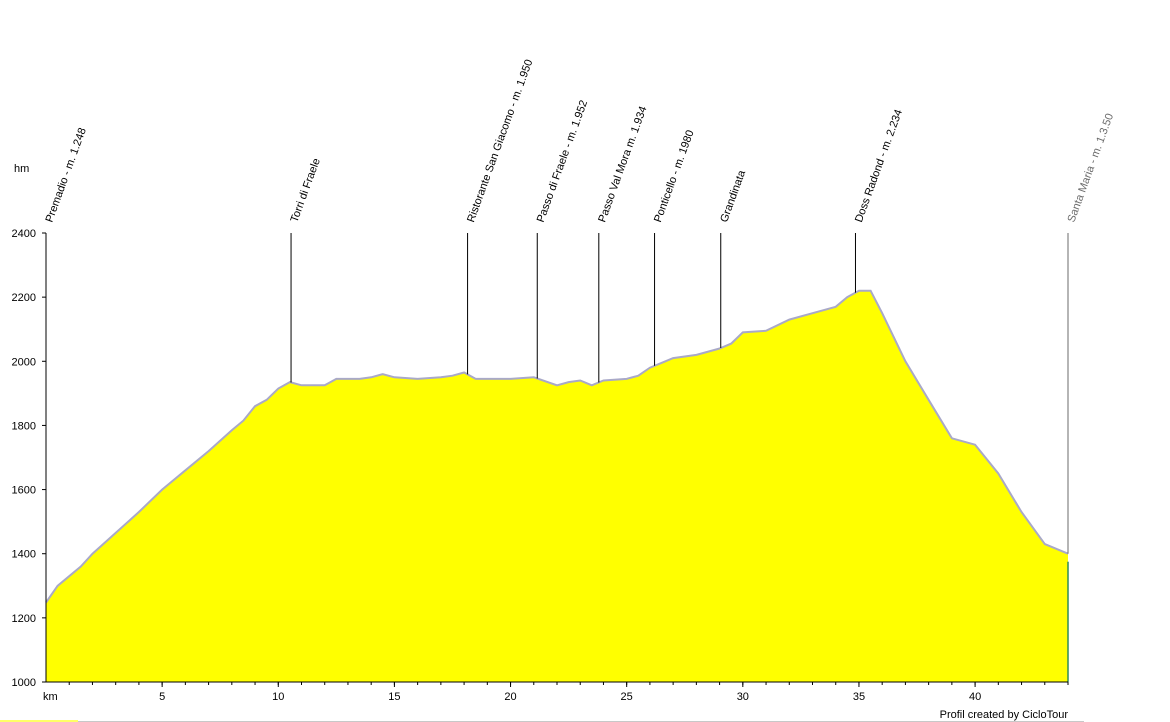  I want to click on waypoint-label: Ponticello - m. 1980, so click(674, 176).